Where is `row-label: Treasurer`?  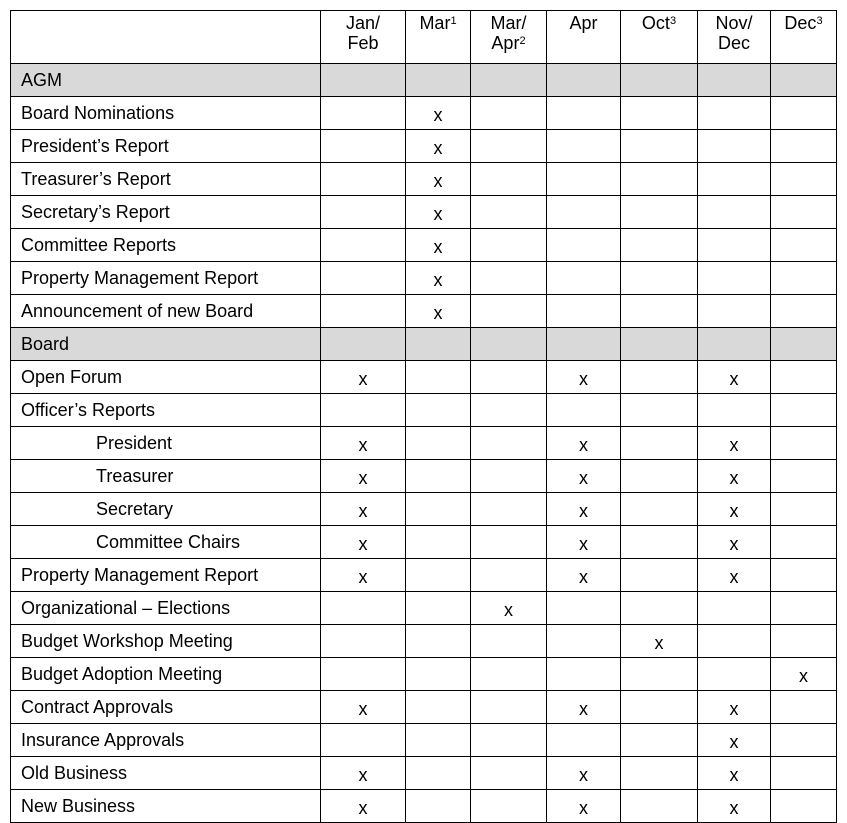 row-label: Treasurer is located at coordinates (165, 476).